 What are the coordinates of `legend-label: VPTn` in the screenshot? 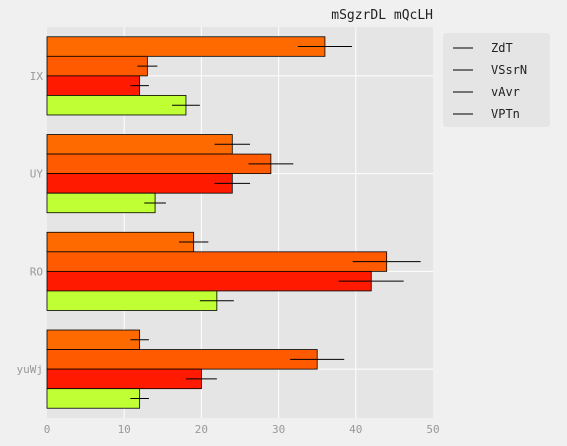 It's located at (505, 114).